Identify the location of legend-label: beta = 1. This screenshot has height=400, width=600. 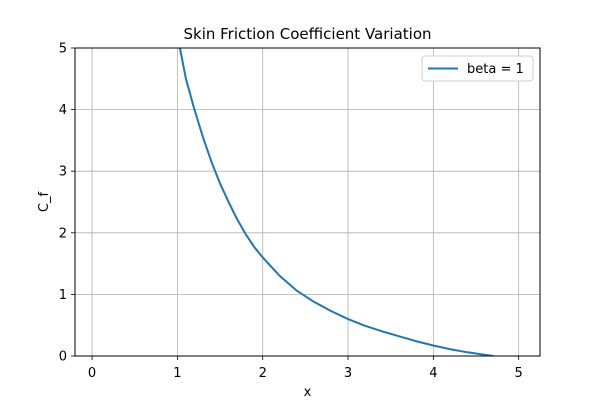
(495, 69).